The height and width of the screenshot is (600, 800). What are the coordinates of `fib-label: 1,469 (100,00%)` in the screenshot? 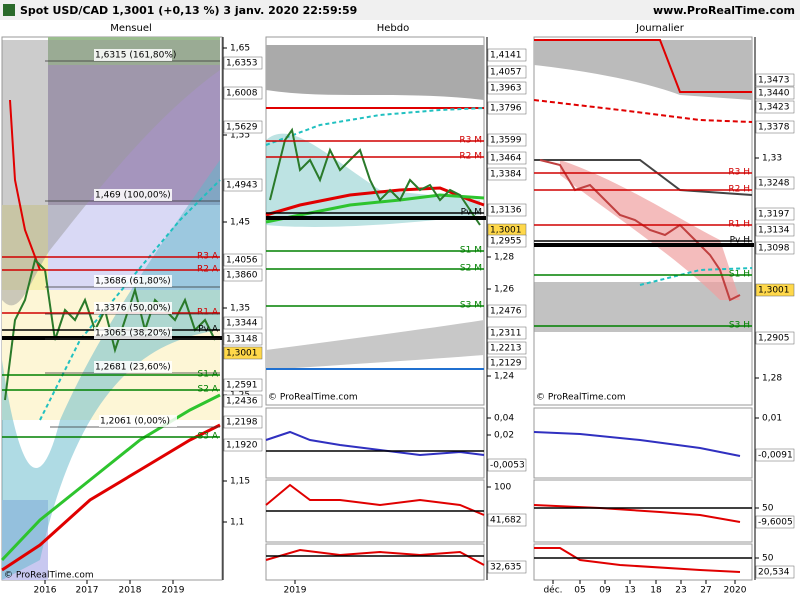 It's located at (133, 196).